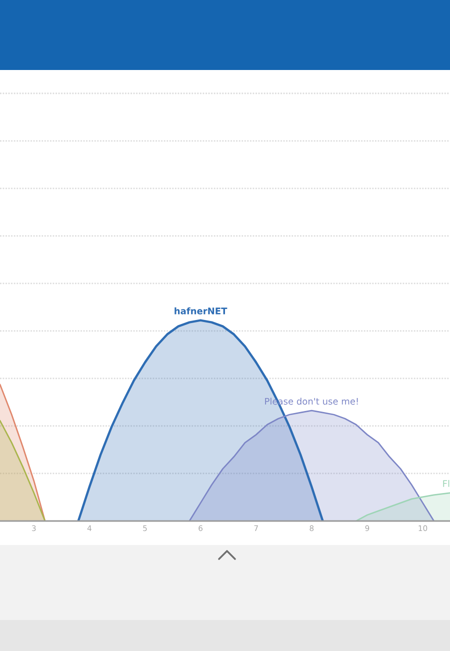  I want to click on series-label: hafnerNET, so click(201, 310).